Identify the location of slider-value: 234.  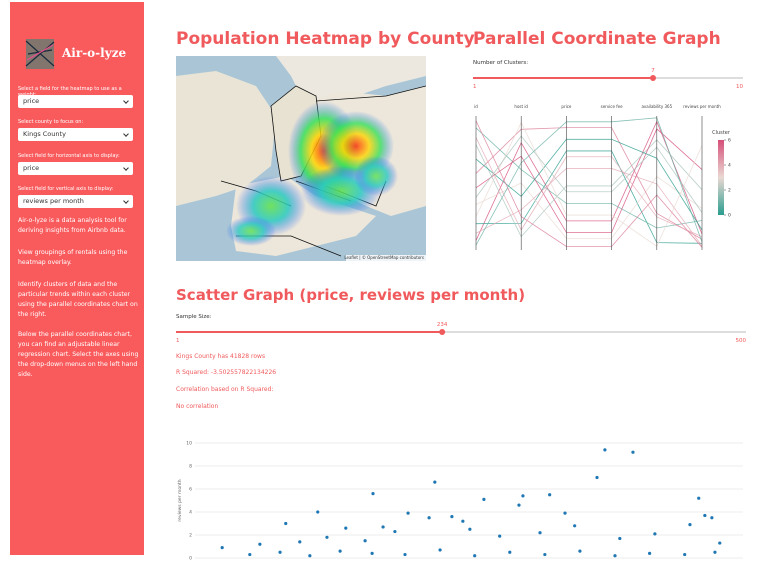
(442, 325).